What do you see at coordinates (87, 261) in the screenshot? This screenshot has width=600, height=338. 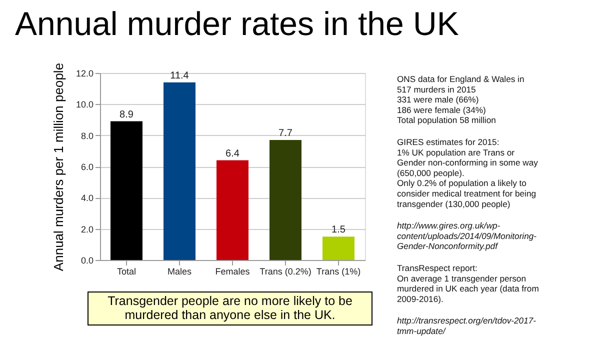 I see `y-tick-label: 0.0` at bounding box center [87, 261].